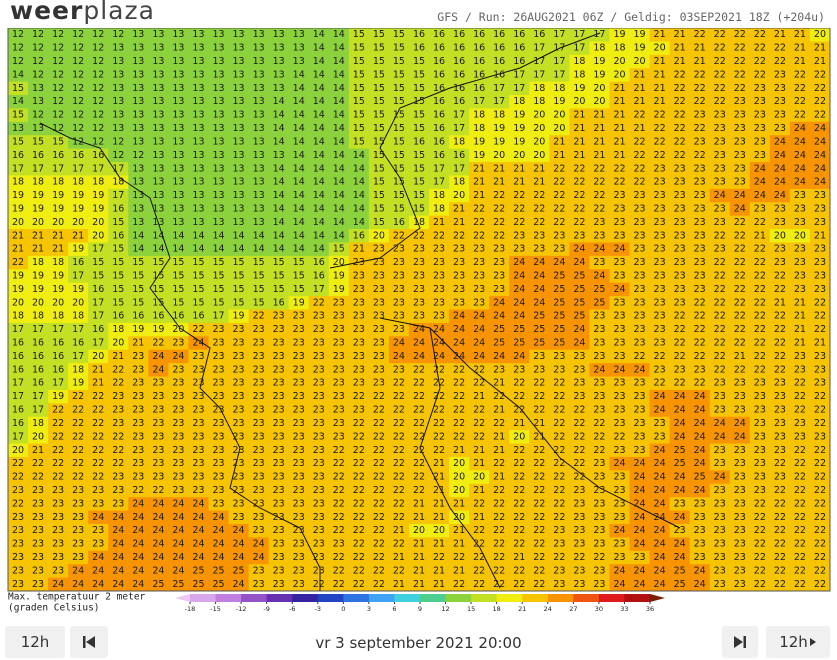 This screenshot has height=660, width=837. What do you see at coordinates (793, 642) in the screenshot?
I see `forward-step-label: 12h` at bounding box center [793, 642].